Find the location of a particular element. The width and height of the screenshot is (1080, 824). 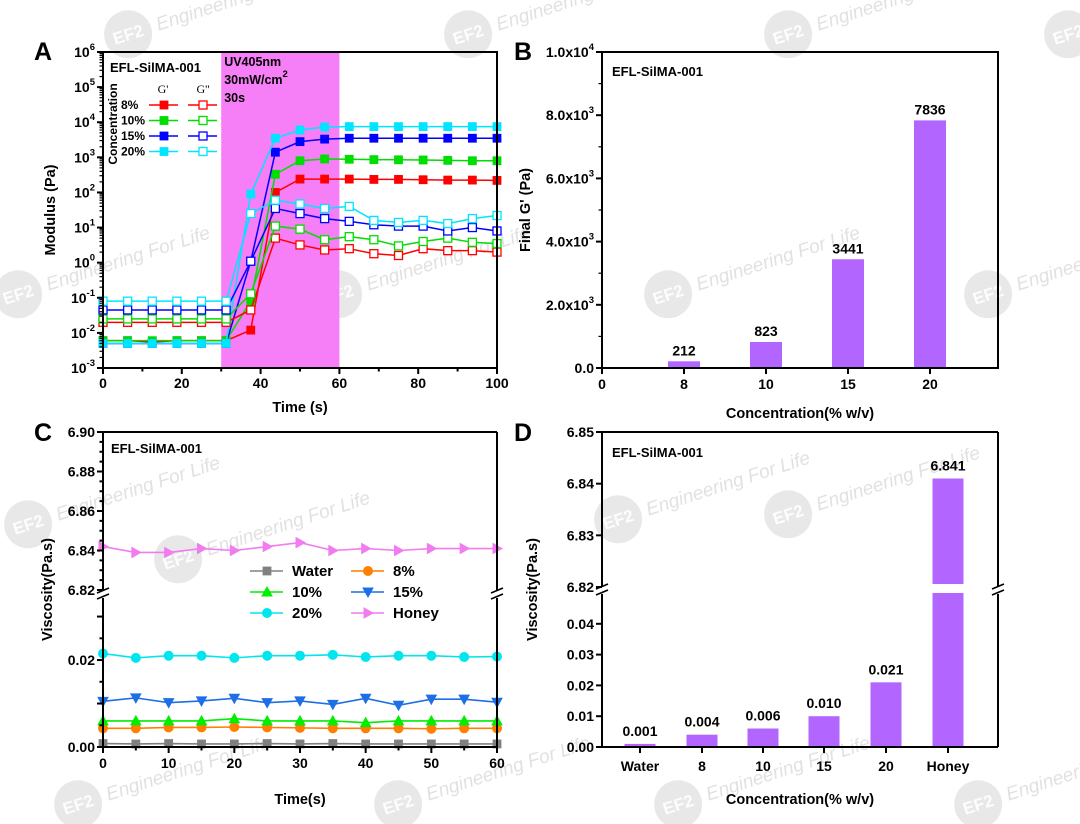

legend-row-label: 8% is located at coordinates (130, 105).